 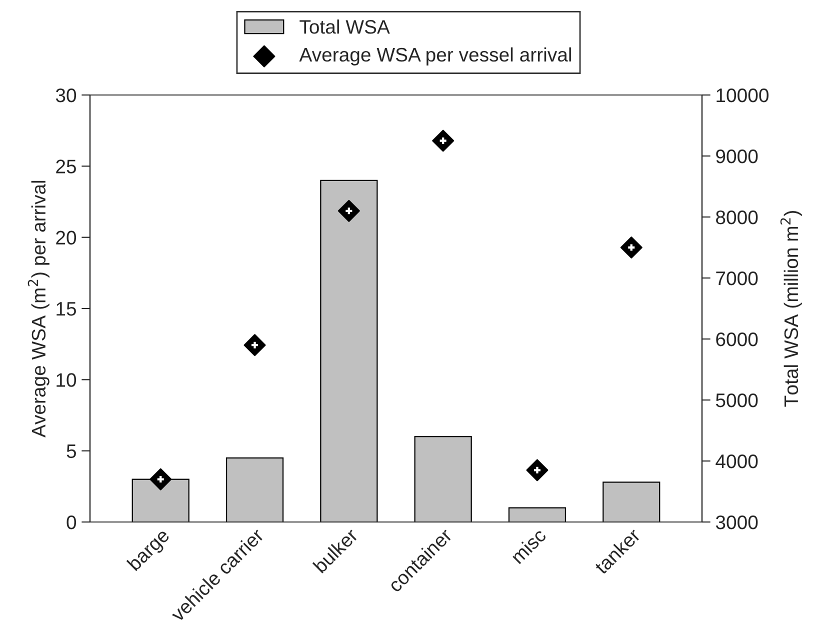 I want to click on legend-label: Total WSA, so click(x=345, y=27).